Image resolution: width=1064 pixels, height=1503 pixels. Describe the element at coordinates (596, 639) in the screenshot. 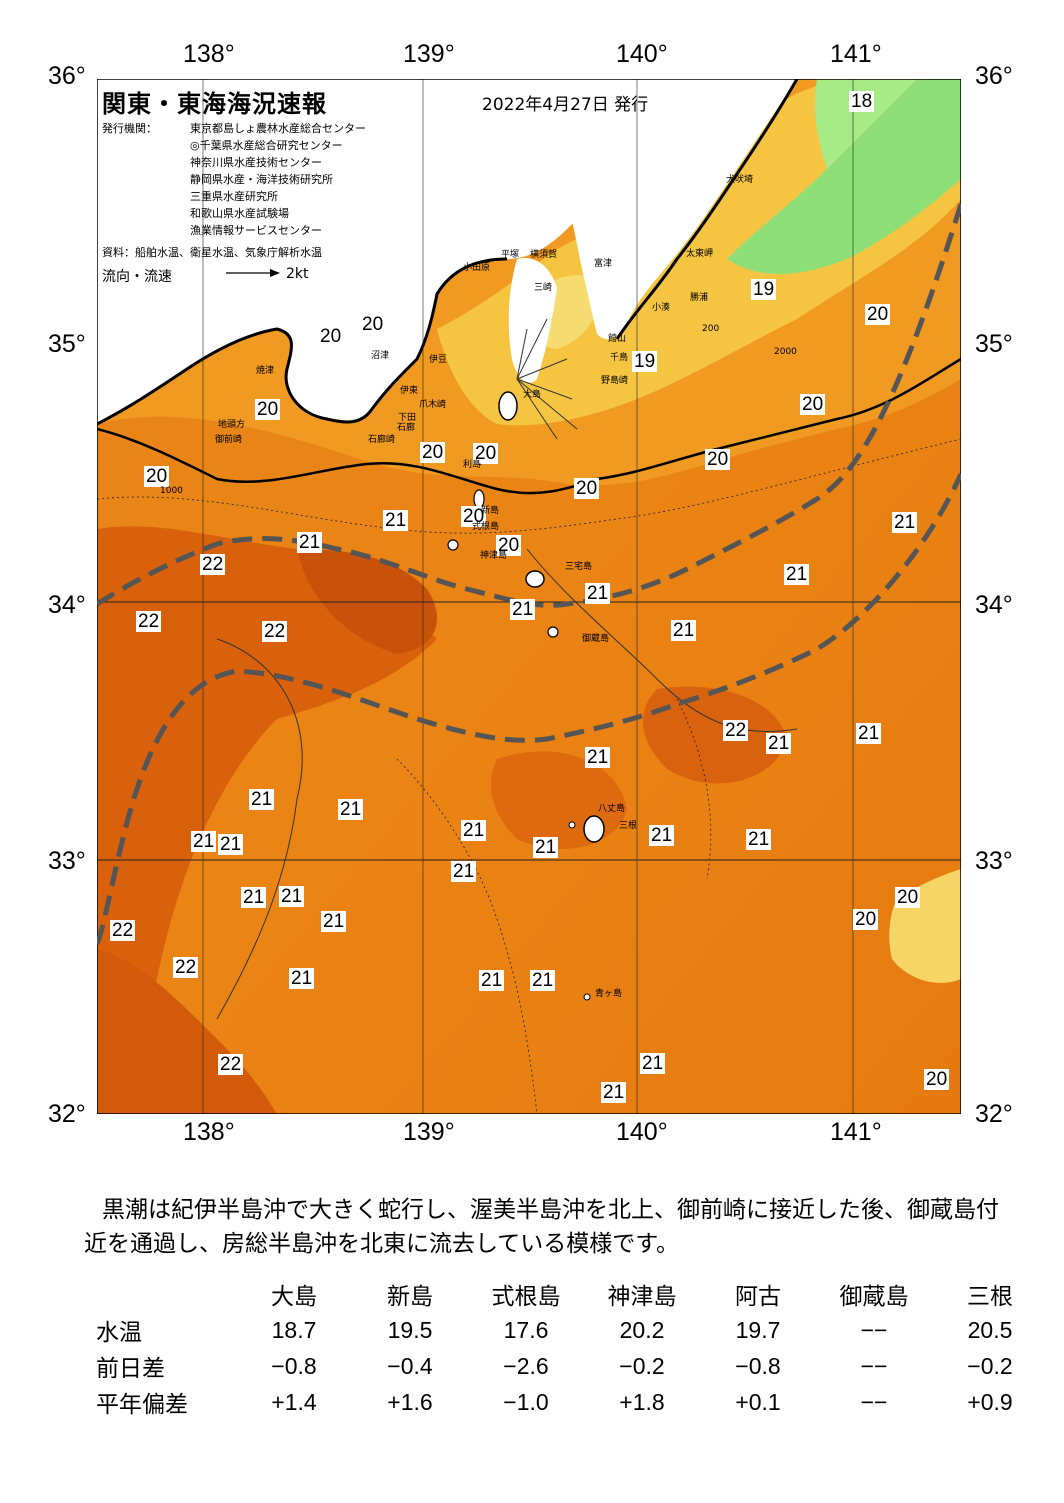

I see `place-label: 御蔵島` at that location.